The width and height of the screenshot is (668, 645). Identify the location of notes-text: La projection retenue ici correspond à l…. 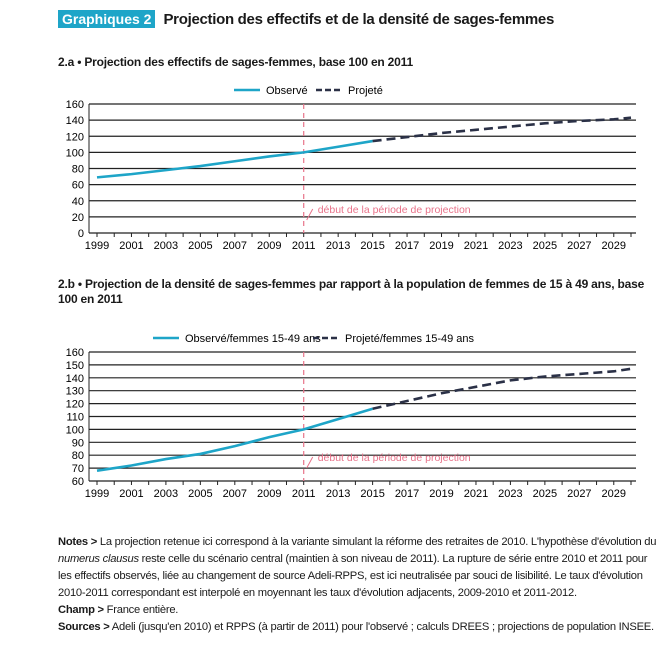
(376, 542).